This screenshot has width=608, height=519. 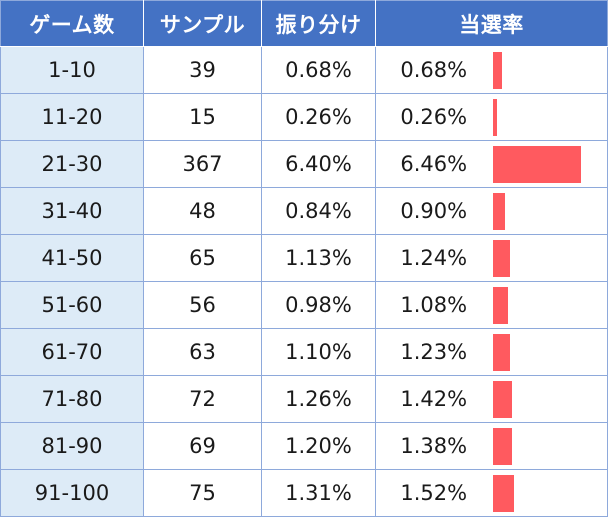 I want to click on sample-cell: 69, so click(x=202, y=446).